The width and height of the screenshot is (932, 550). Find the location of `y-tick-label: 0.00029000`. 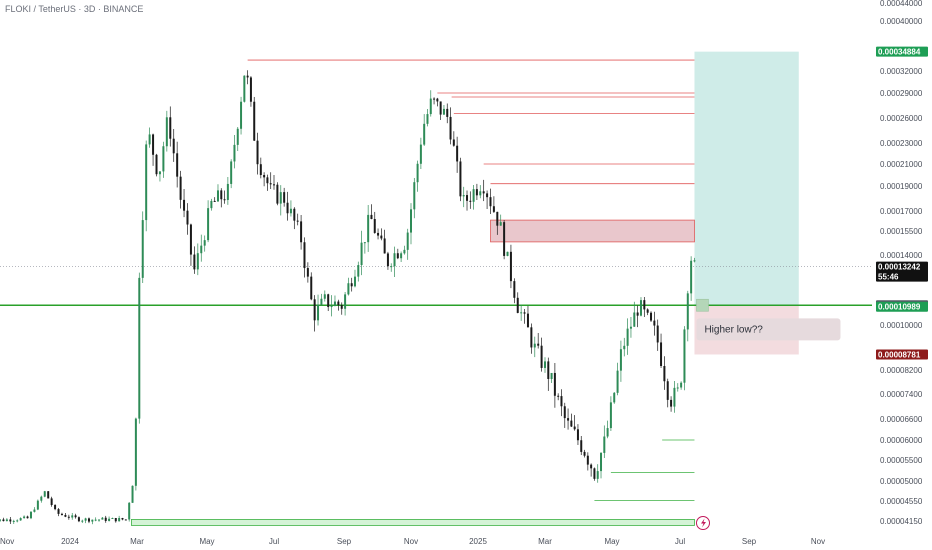

y-tick-label: 0.00029000 is located at coordinates (901, 93).